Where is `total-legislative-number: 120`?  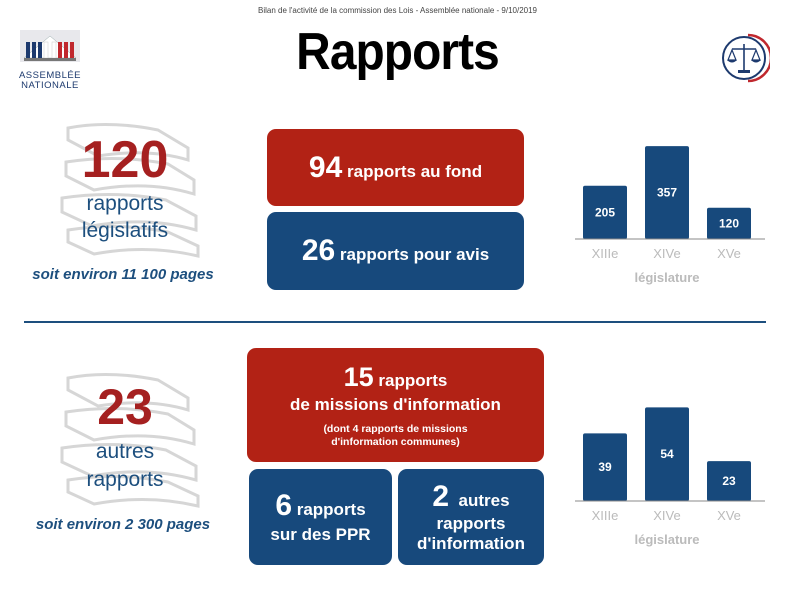 total-legislative-number: 120 is located at coordinates (125, 160).